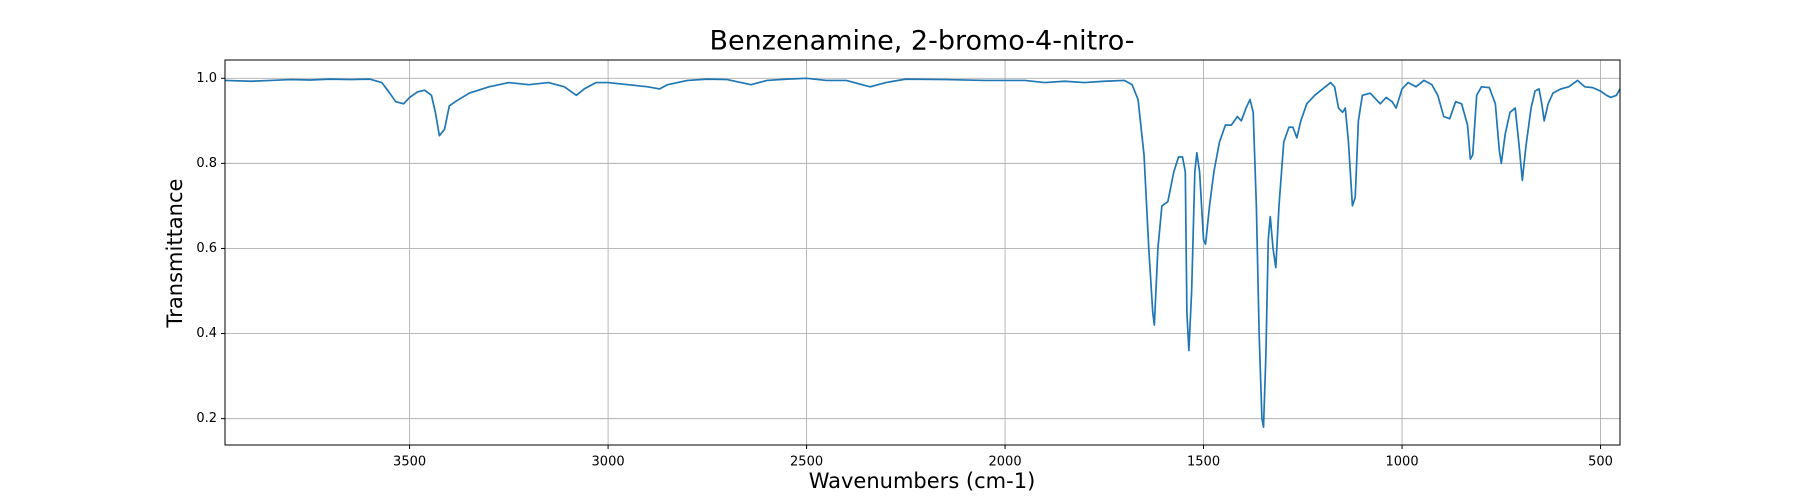 The image size is (1800, 500). I want to click on x-tick-label: 500, so click(1600, 462).